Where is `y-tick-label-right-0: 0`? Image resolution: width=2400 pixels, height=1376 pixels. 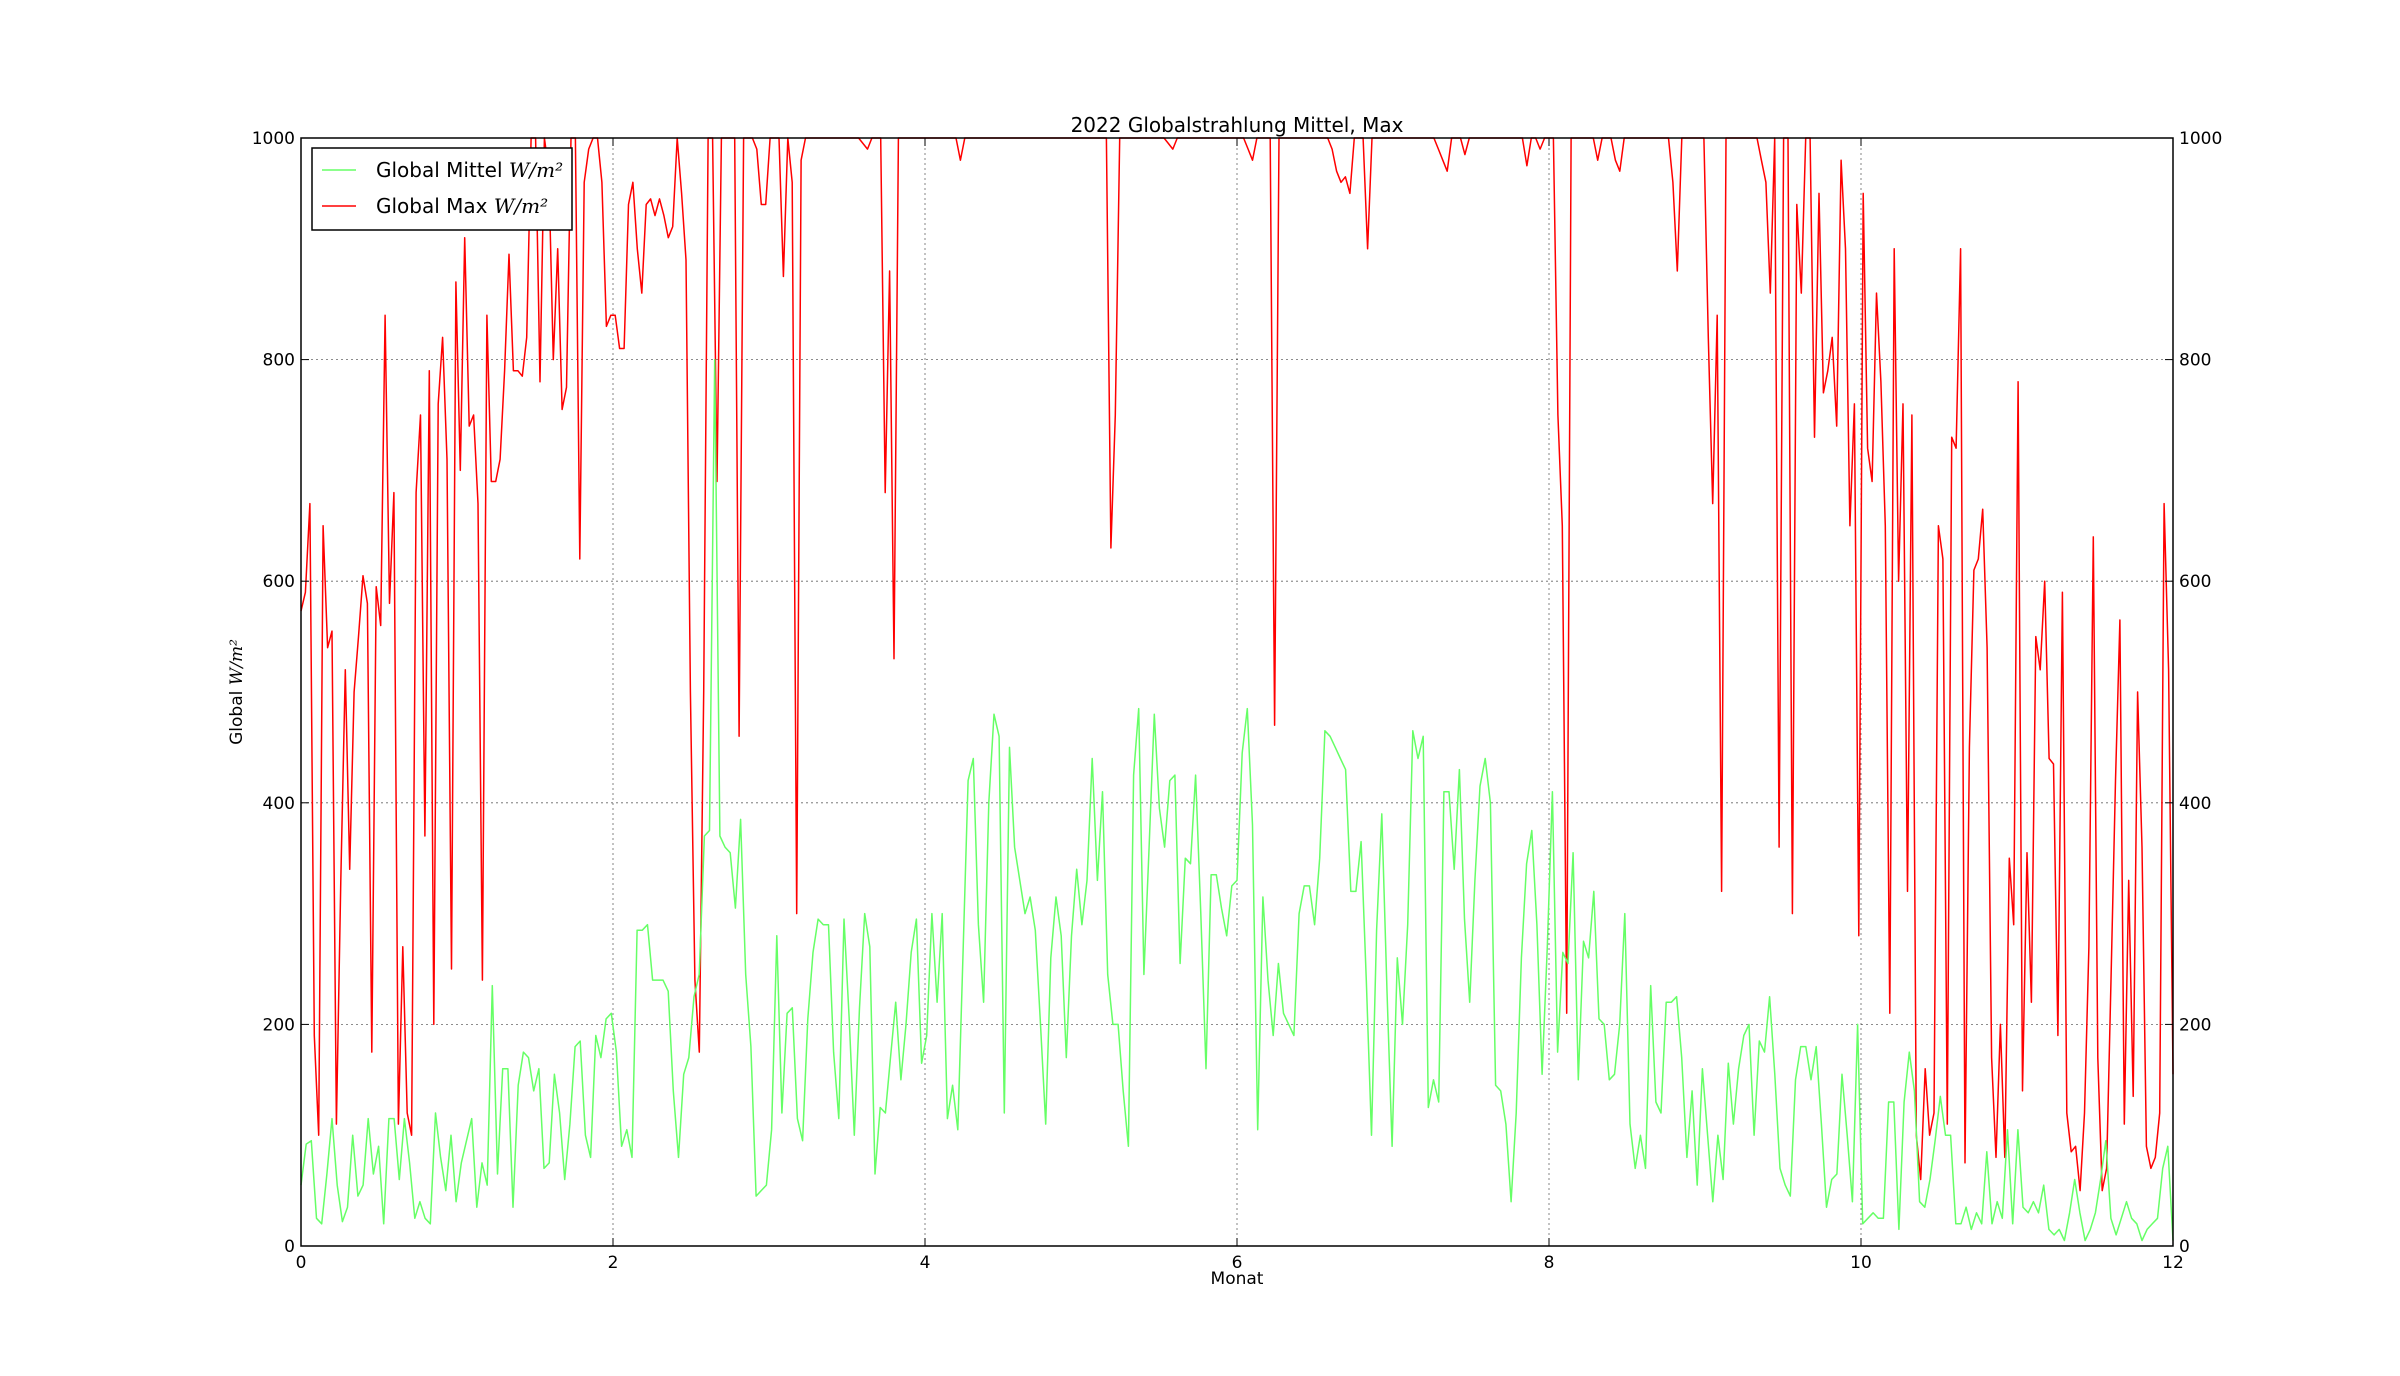 y-tick-label-right-0: 0 is located at coordinates (2184, 1247).